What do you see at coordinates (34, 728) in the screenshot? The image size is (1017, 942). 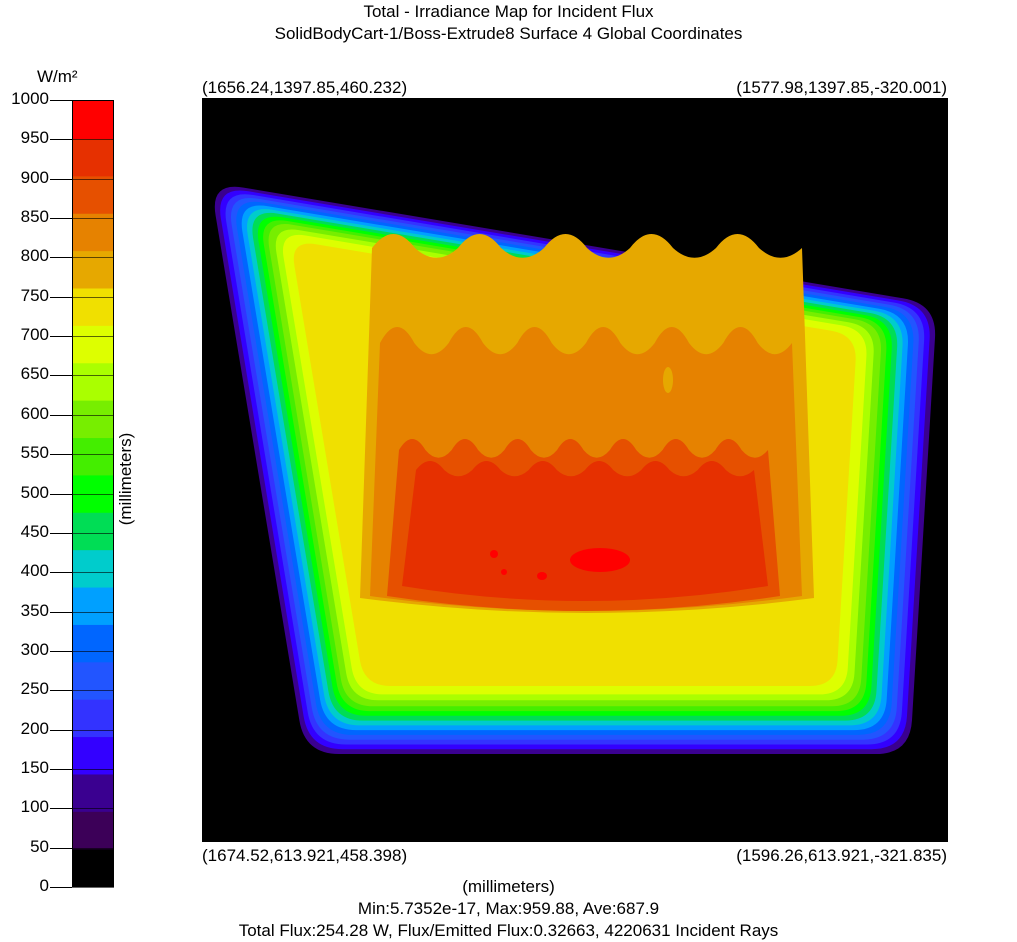 I see `colorbar-tick-label: 200` at bounding box center [34, 728].